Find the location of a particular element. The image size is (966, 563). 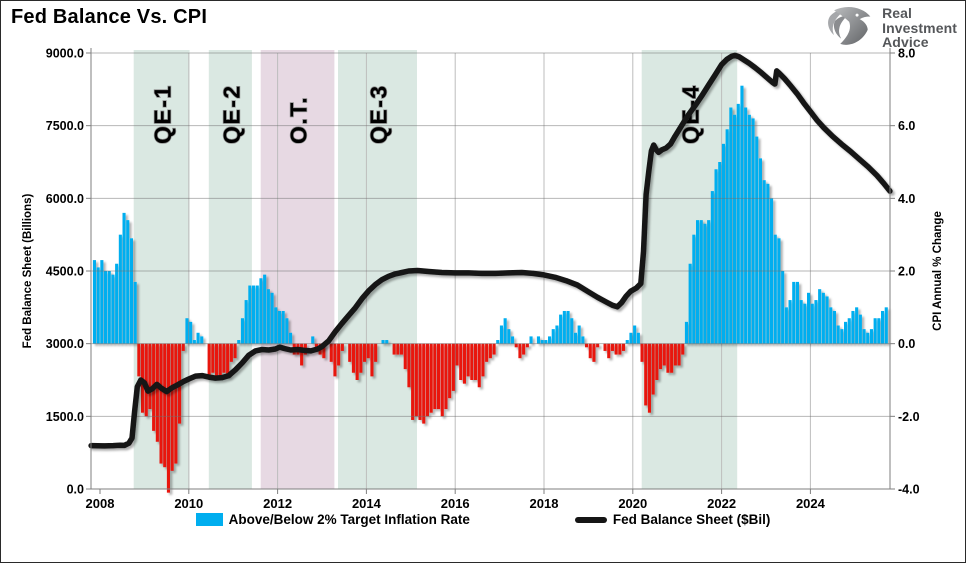

svg-text: 2.0 is located at coordinates (906, 272).